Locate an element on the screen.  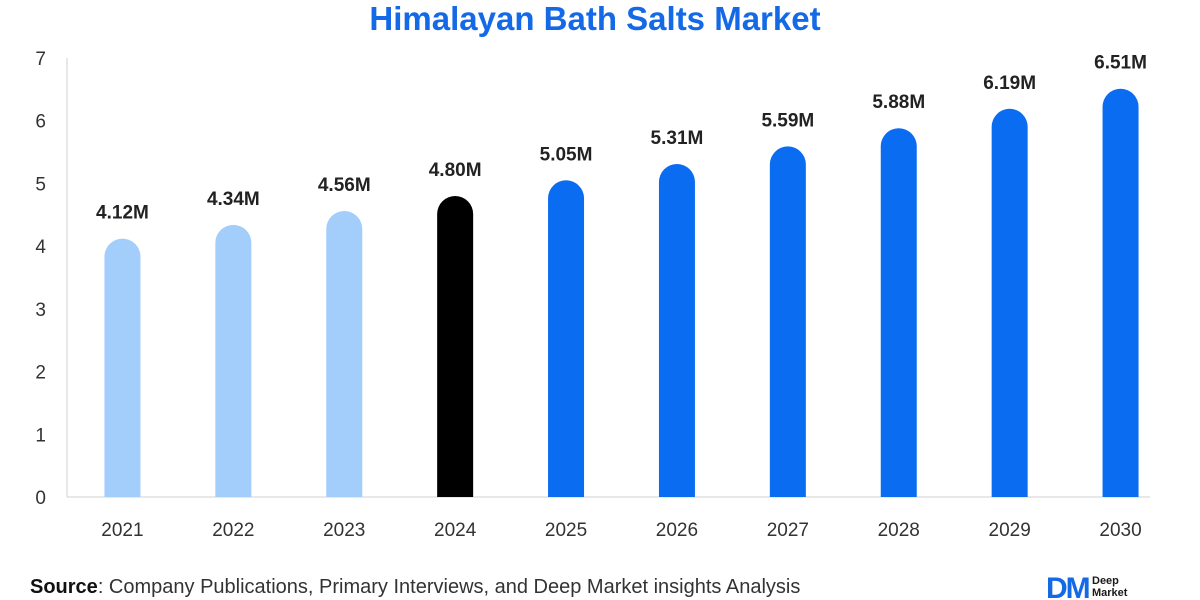
bar-2028 is located at coordinates (898, 313).